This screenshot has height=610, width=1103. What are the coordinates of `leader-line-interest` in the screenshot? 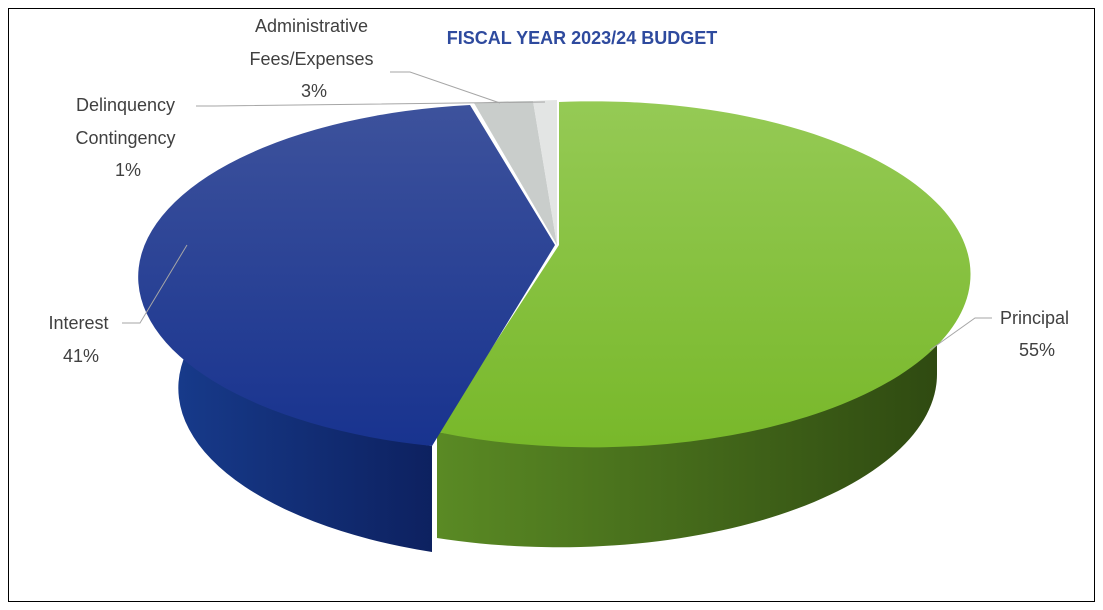 It's located at (155, 284).